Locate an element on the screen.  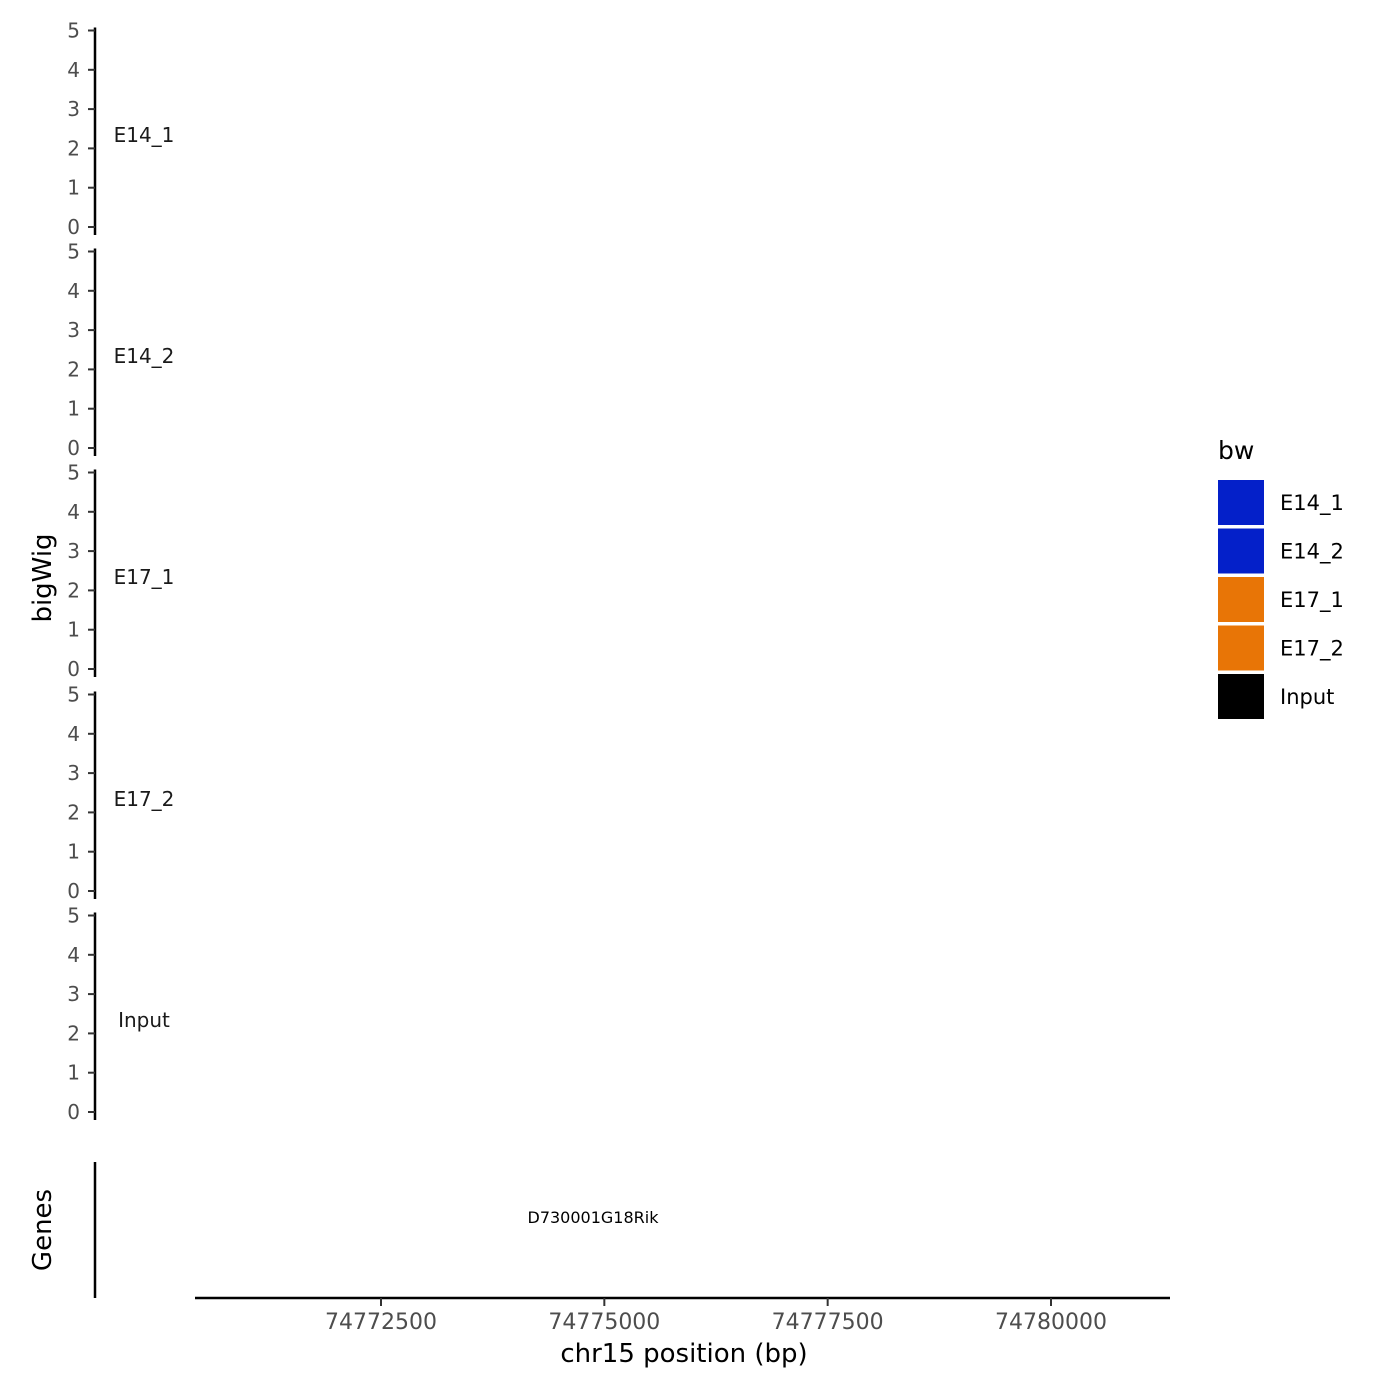
legend-title: bw is located at coordinates (1236, 450).